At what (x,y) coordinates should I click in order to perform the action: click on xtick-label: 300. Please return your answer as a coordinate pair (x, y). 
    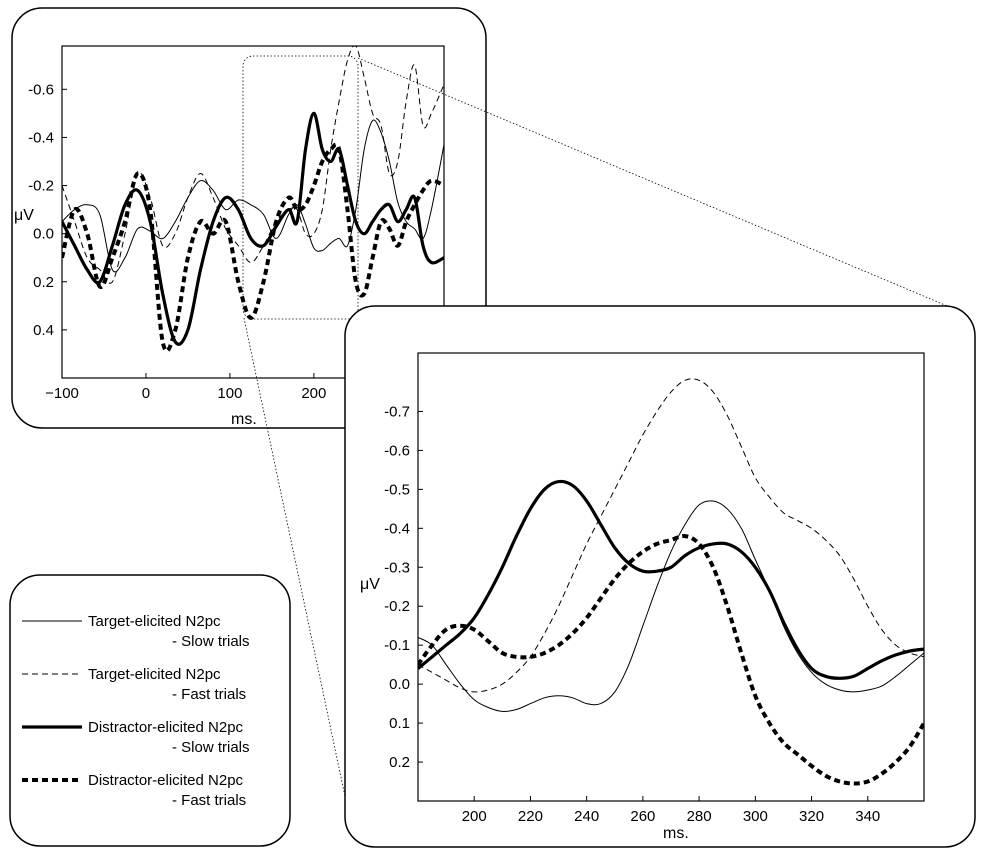
    Looking at the image, I should click on (755, 816).